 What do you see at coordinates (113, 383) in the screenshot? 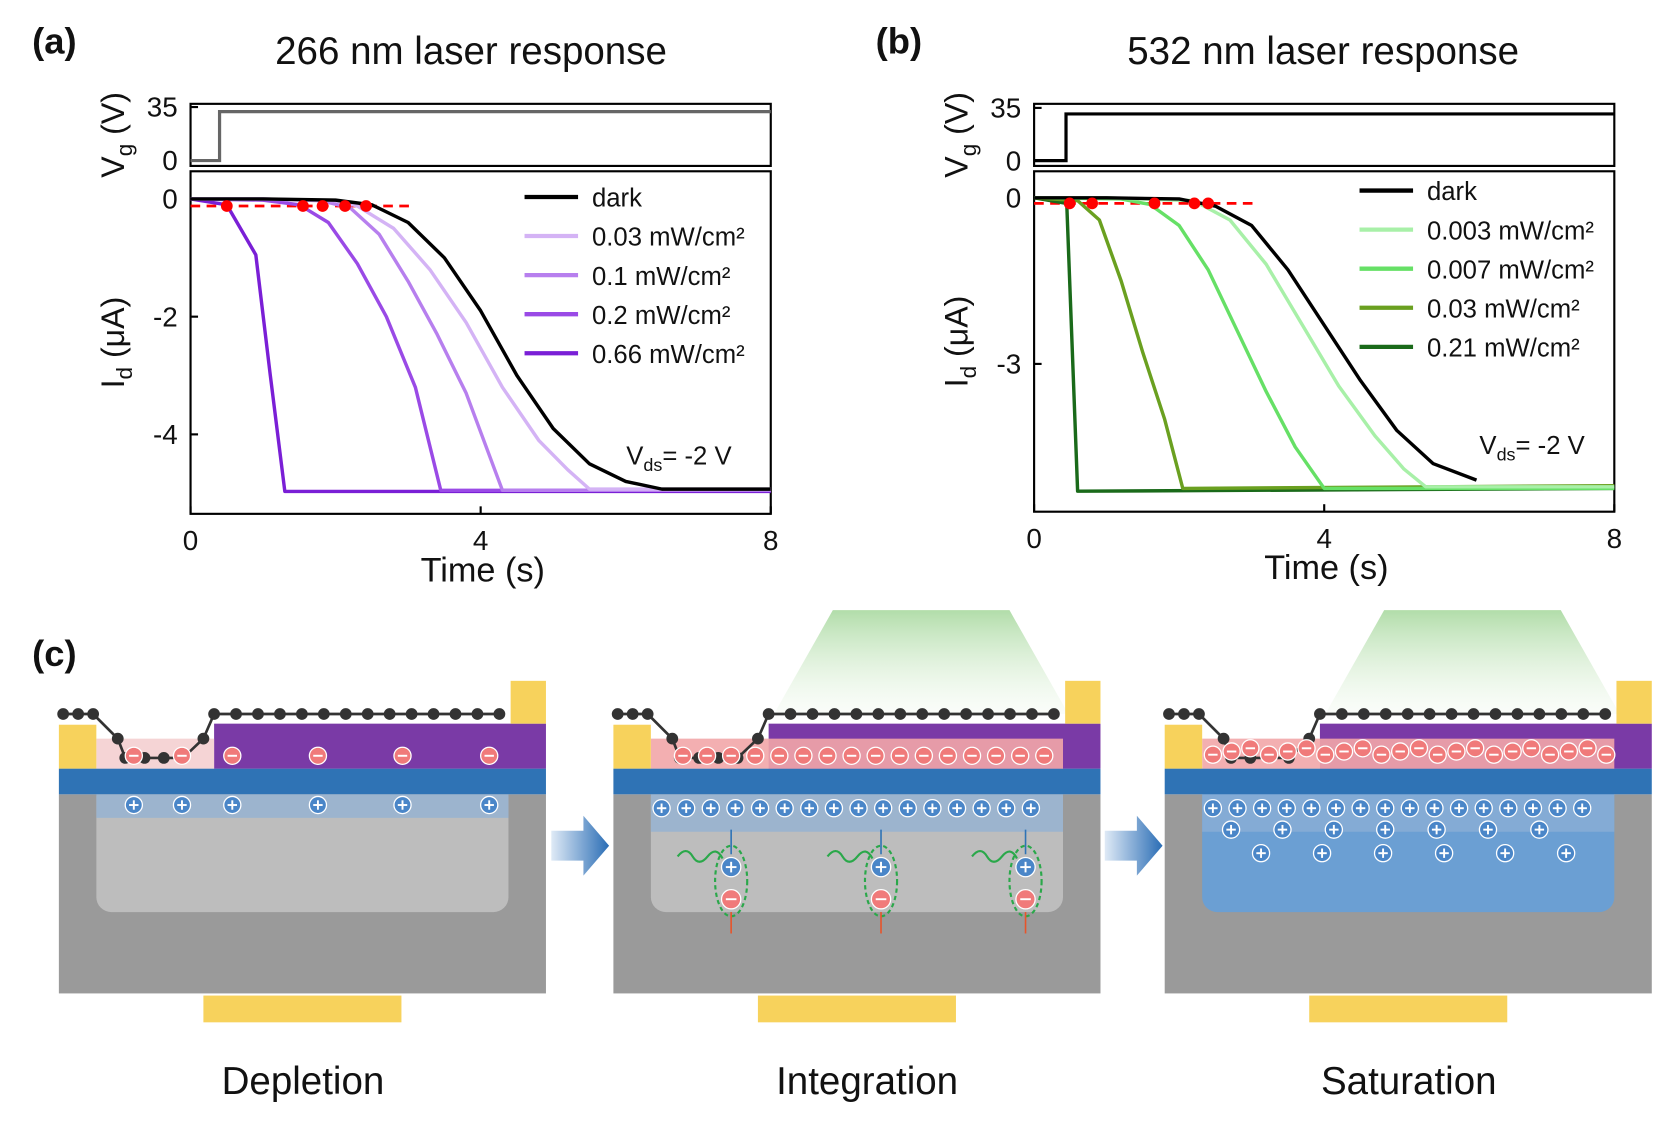
I see `text-part: I` at bounding box center [113, 383].